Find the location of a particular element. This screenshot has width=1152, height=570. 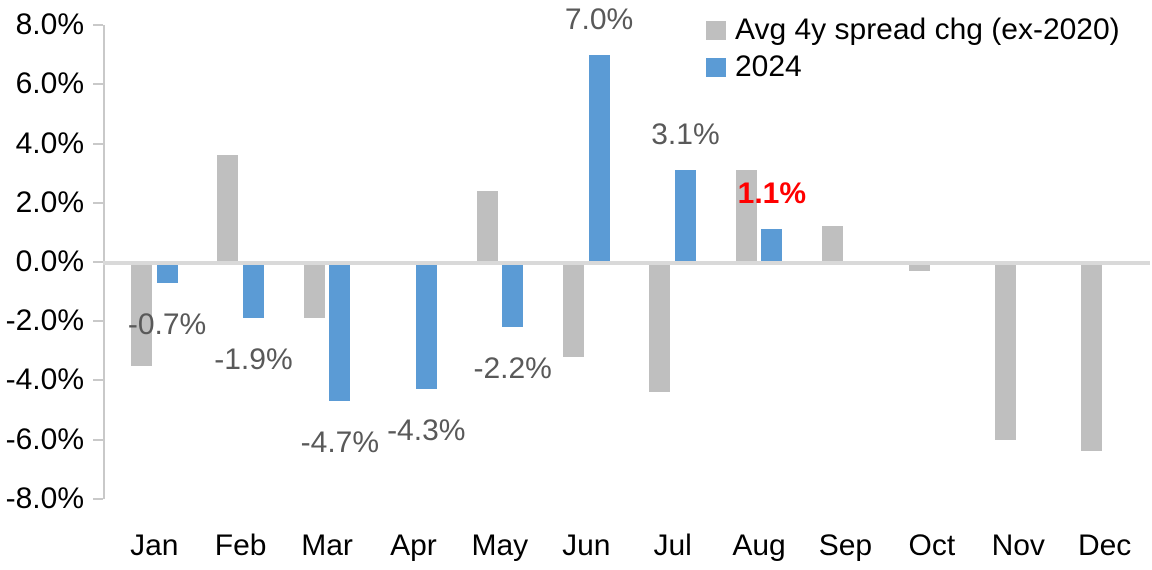

x-axis-label-aug: Aug is located at coordinates (759, 545).